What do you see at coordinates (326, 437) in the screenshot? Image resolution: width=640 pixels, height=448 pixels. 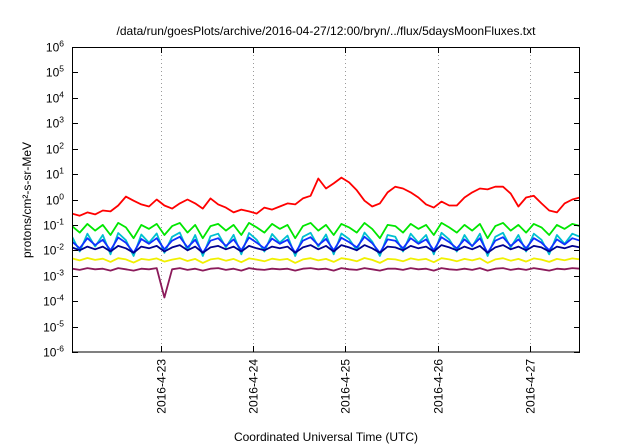 I see `x-axis-label: Coordinated Universal Time (UTC)` at bounding box center [326, 437].